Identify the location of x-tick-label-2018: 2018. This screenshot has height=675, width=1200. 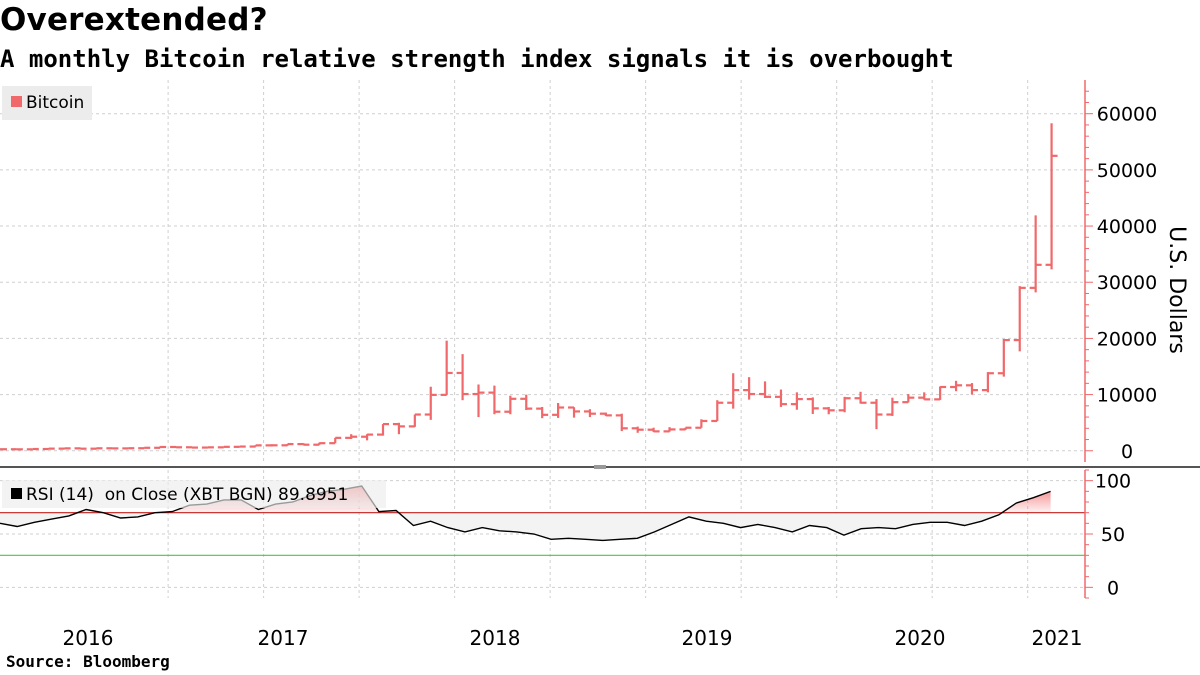
(495, 638).